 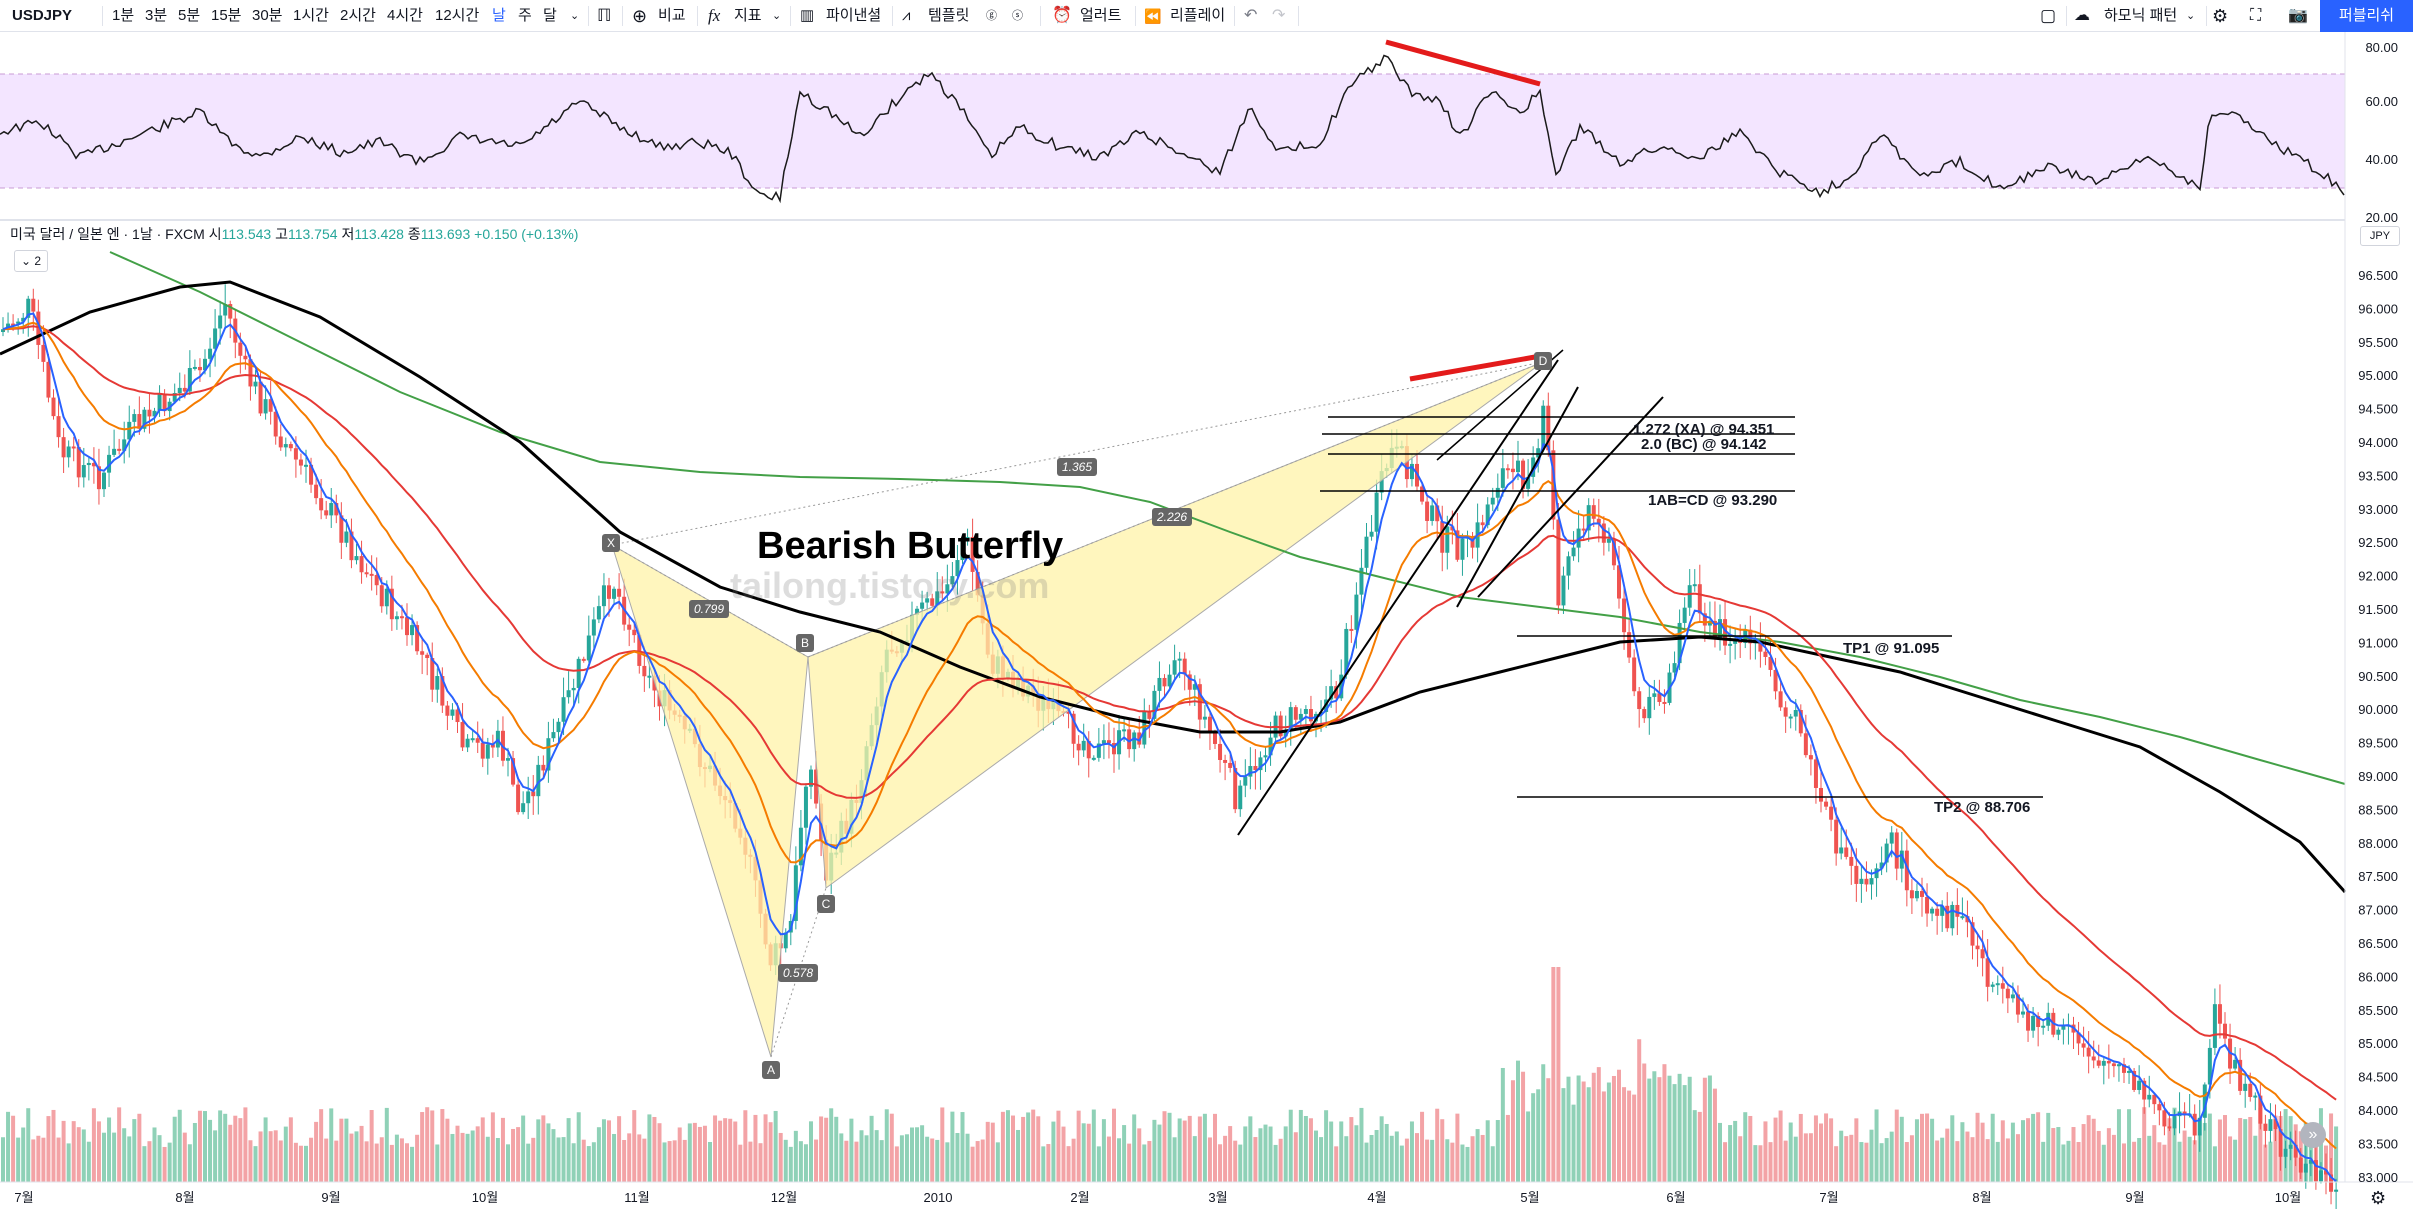 What do you see at coordinates (1101, 15) in the screenshot?
I see `alerts-button: 얼러트` at bounding box center [1101, 15].